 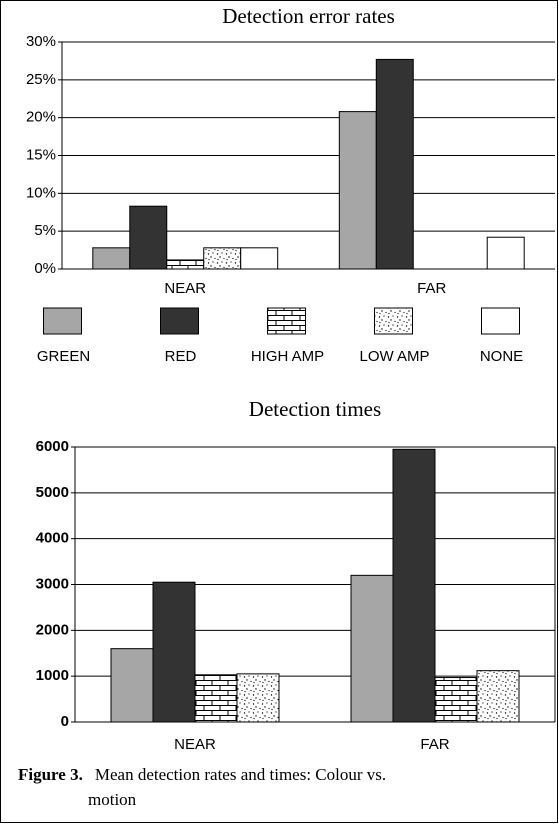 I want to click on chart-title: Detection times, so click(x=315, y=409).